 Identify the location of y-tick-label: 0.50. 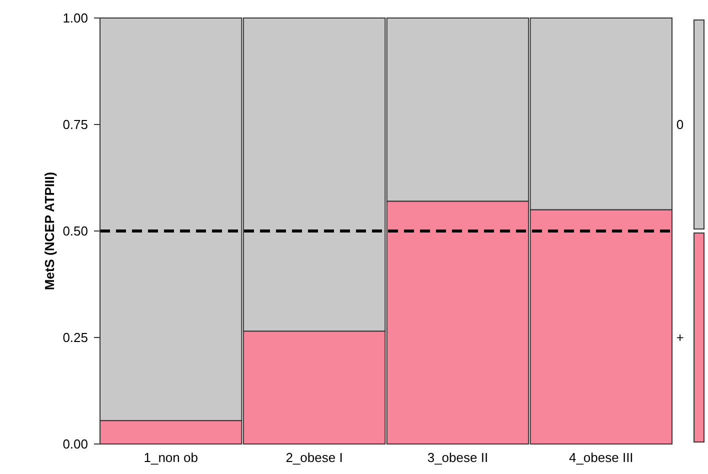
(75, 231).